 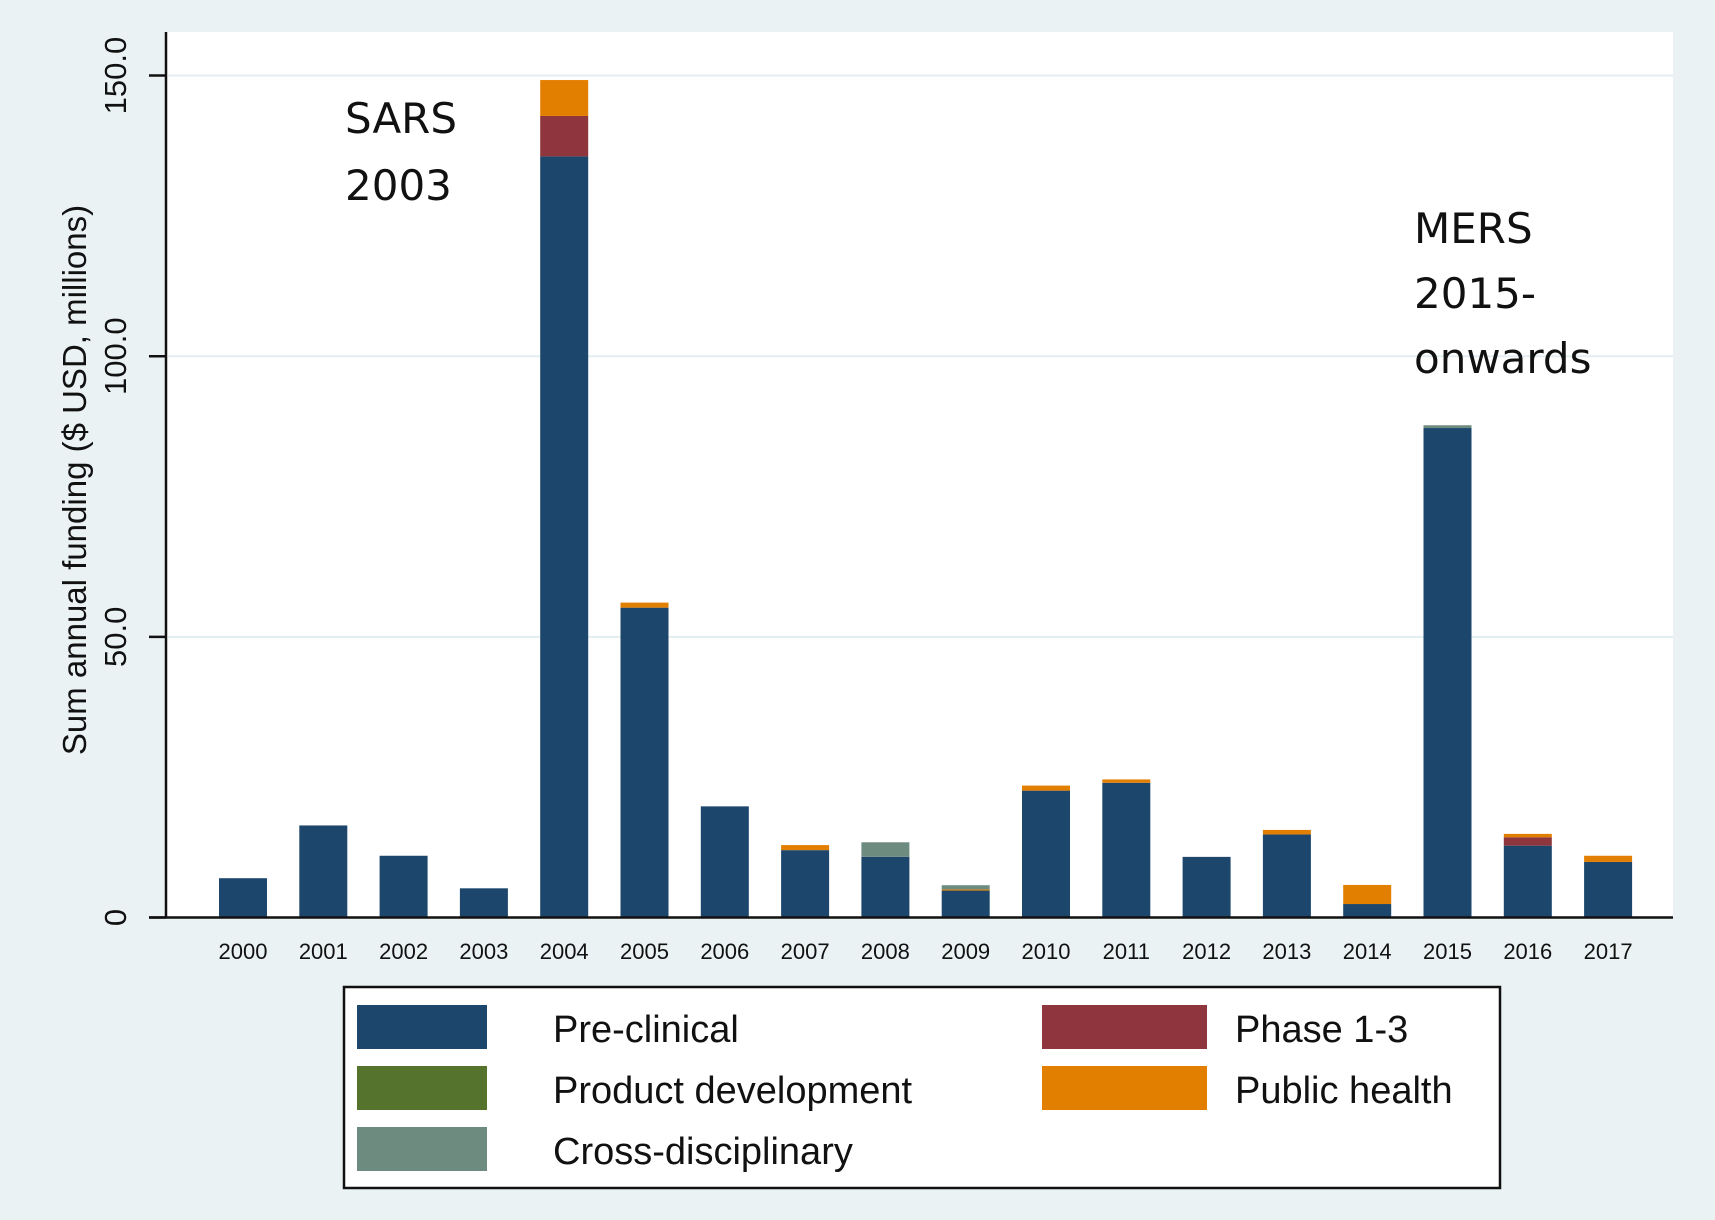 I want to click on bar-stack-2003, so click(x=483, y=903).